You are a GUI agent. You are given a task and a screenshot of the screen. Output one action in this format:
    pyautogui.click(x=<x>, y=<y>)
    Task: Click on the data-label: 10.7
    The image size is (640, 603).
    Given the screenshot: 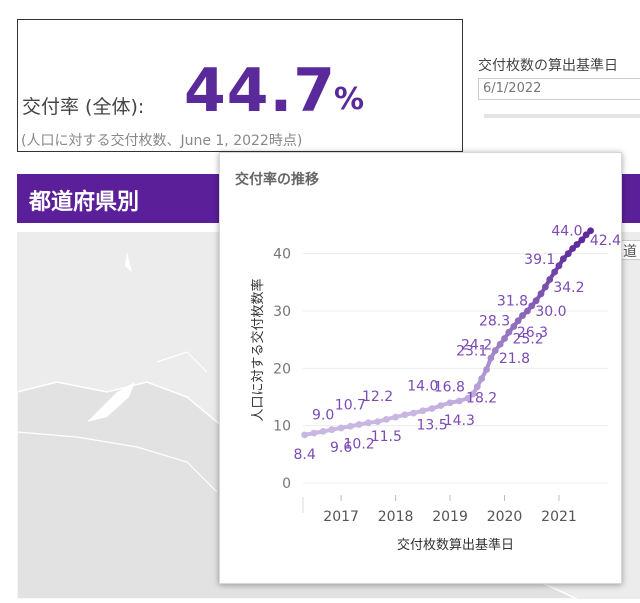 What is the action you would take?
    pyautogui.click(x=350, y=406)
    